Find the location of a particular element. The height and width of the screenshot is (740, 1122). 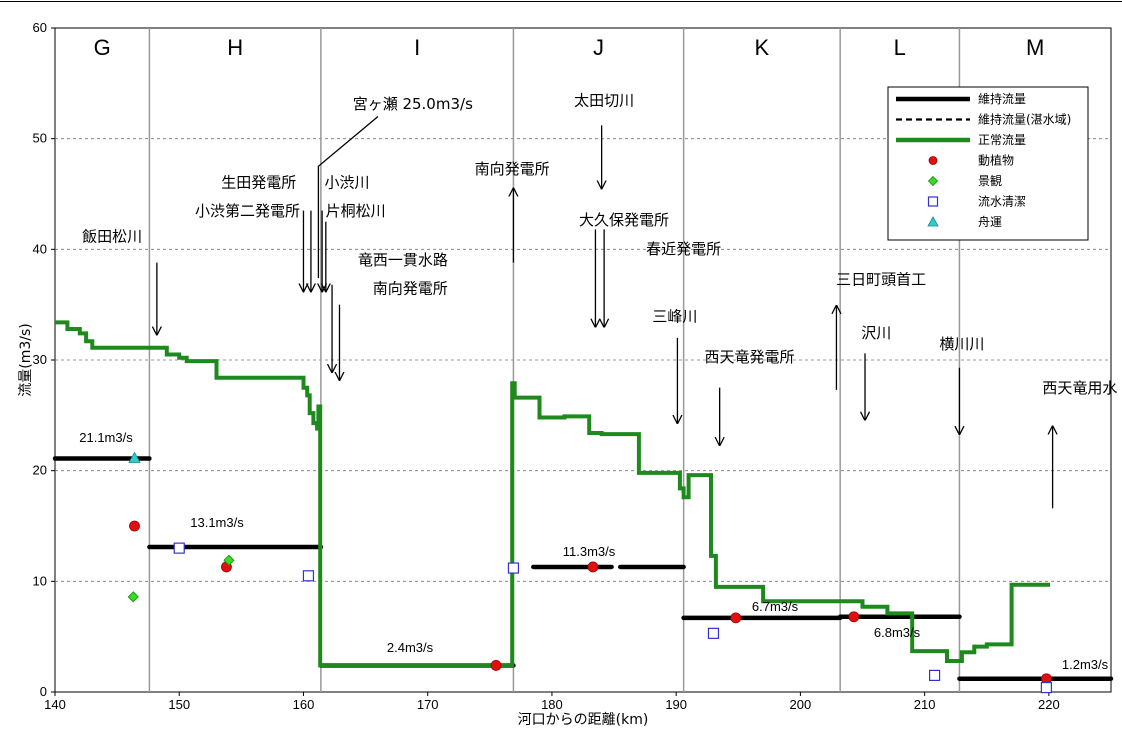

maintenance-flow-label: 13.1m3/s is located at coordinates (217, 522).